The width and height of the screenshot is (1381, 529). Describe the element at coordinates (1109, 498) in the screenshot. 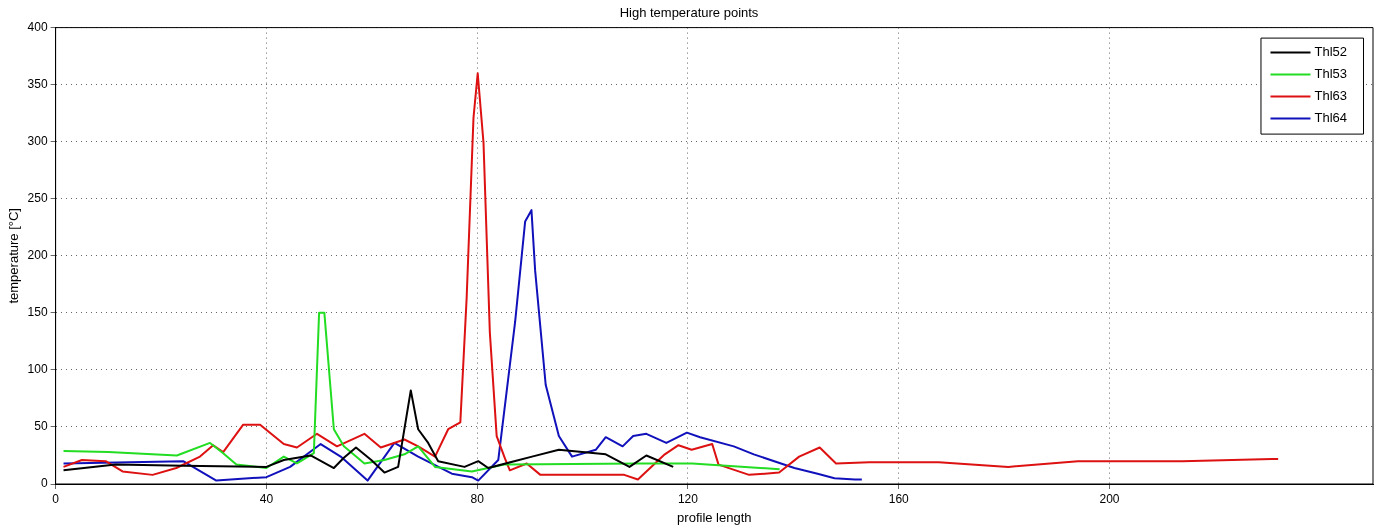

I see `x-tick-label: 200` at that location.